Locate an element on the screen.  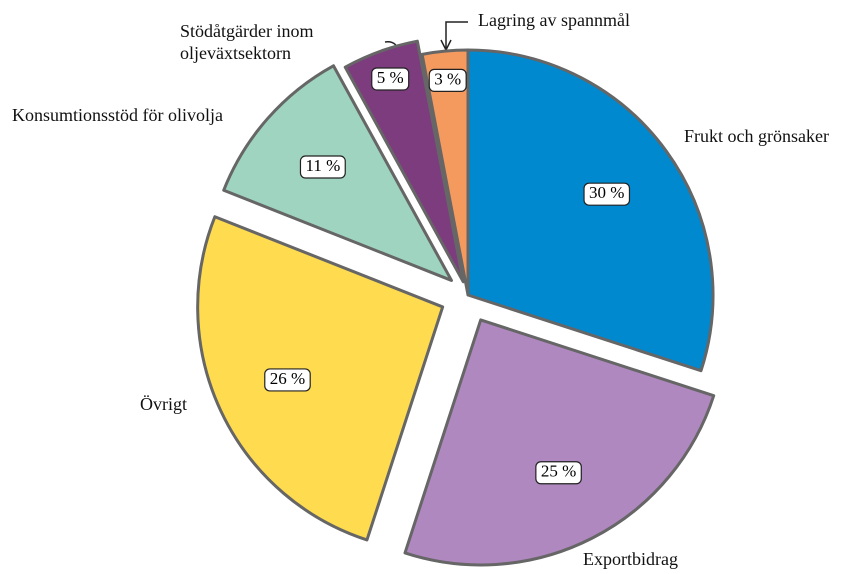
value-label-text: 3 % is located at coordinates (447, 78).